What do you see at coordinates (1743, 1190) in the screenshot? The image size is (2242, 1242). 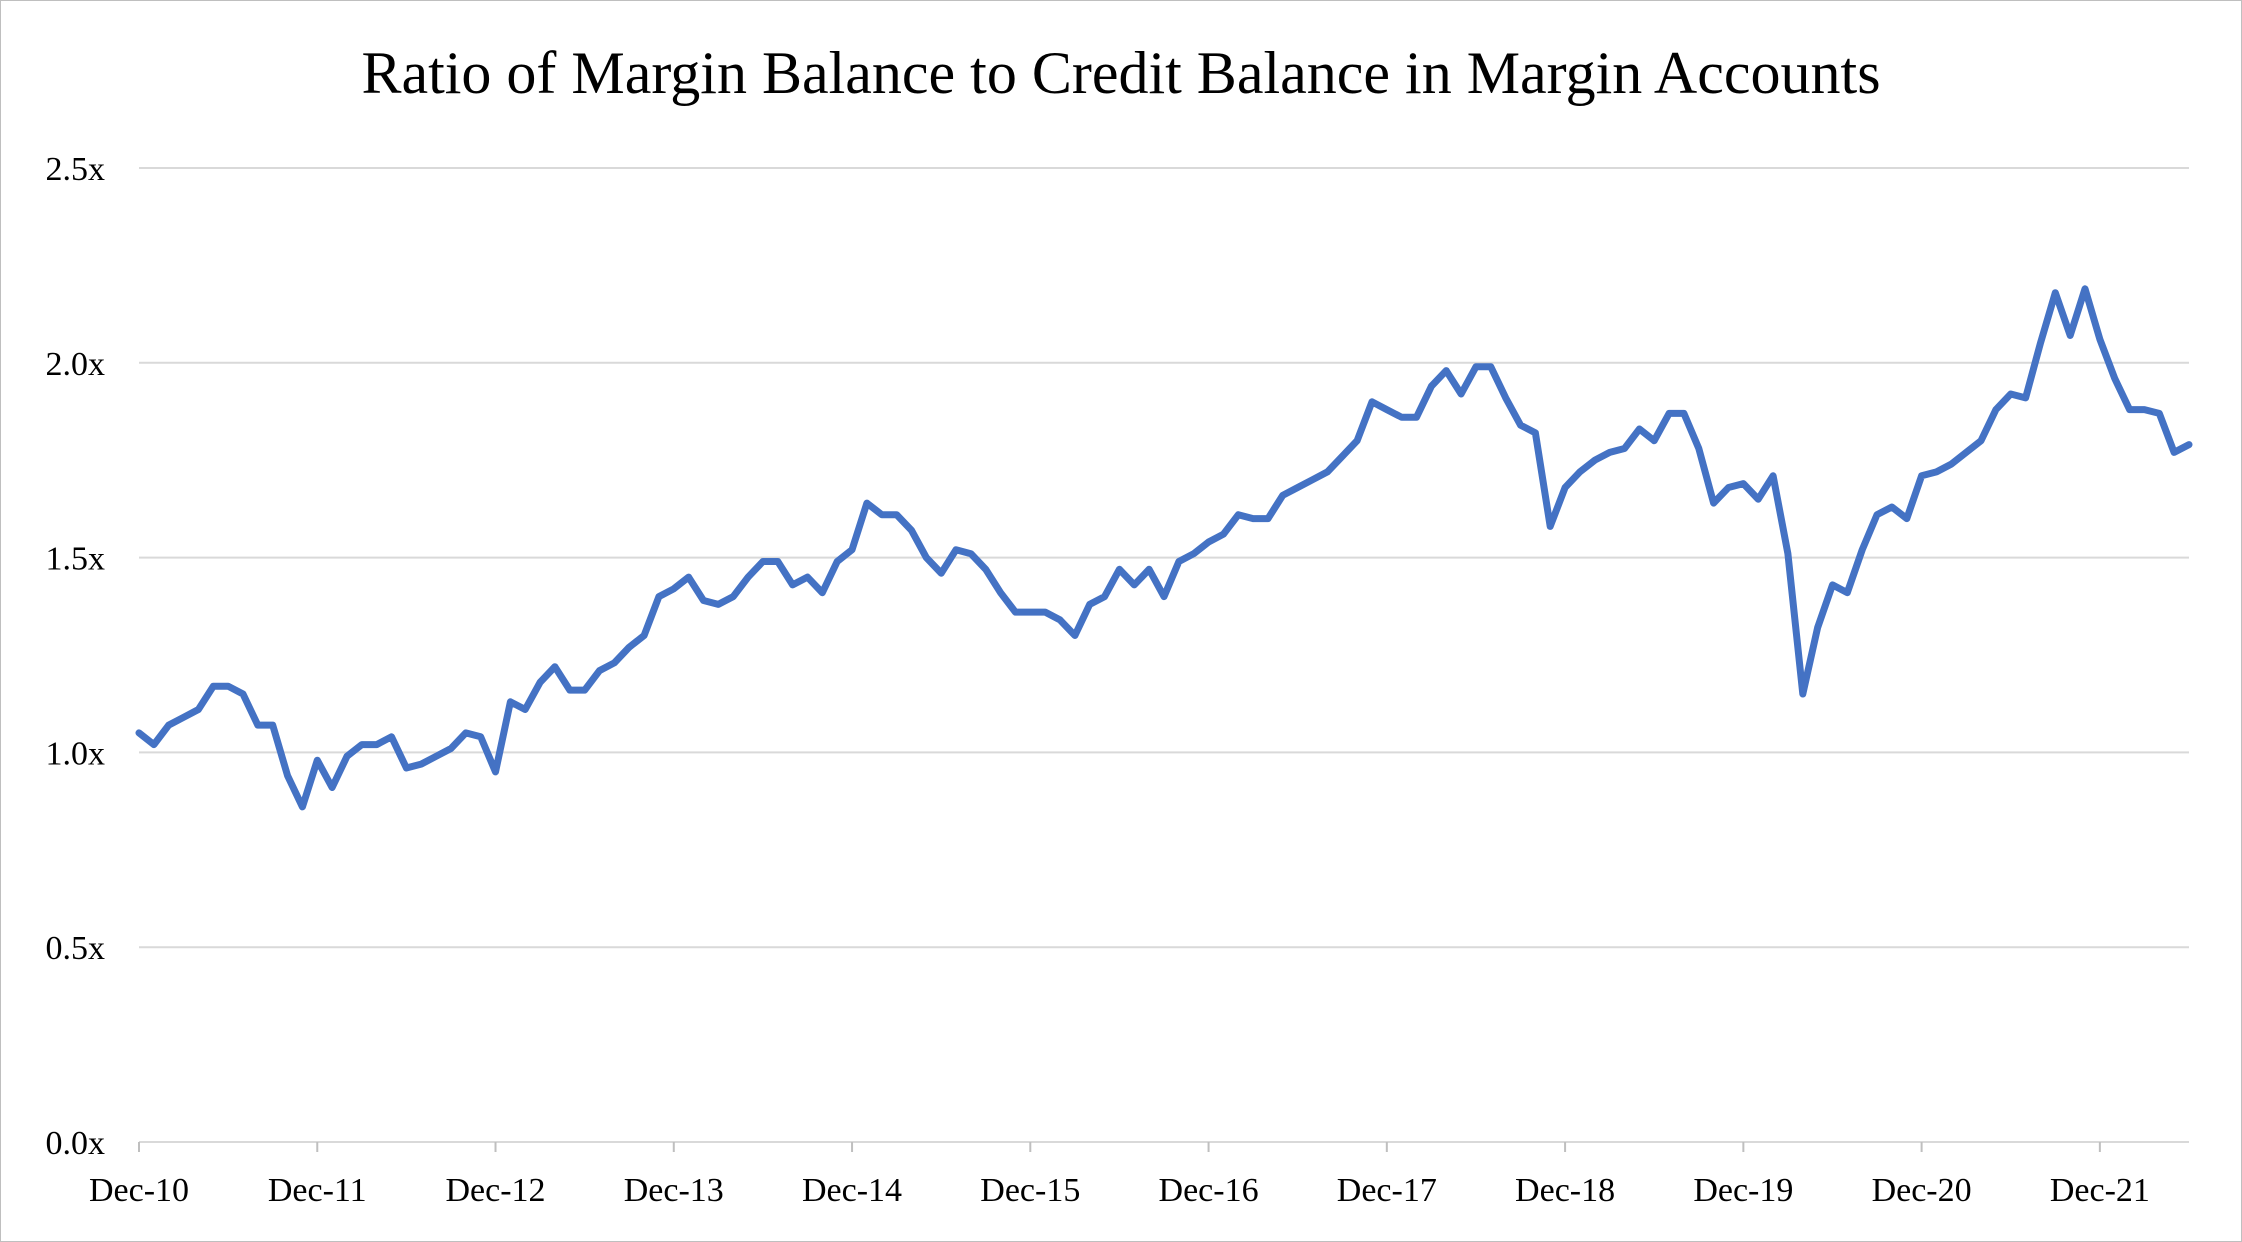 I see `x-tick-label: Dec-19` at bounding box center [1743, 1190].